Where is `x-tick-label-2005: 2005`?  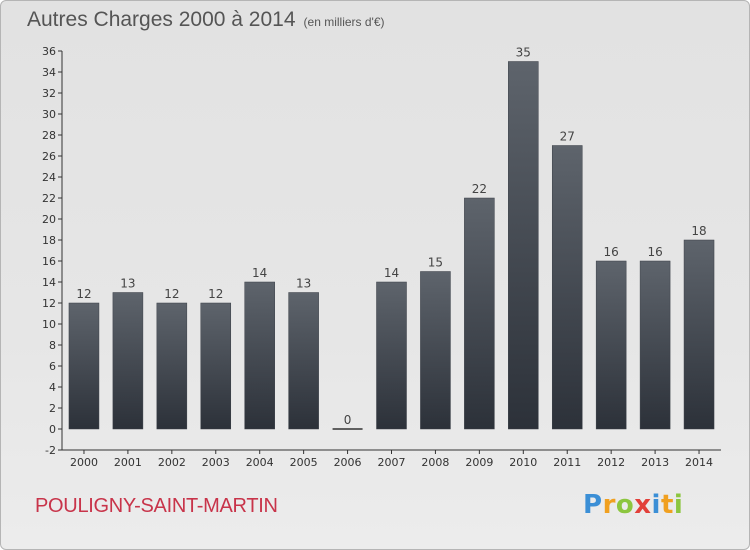 x-tick-label-2005: 2005 is located at coordinates (304, 462).